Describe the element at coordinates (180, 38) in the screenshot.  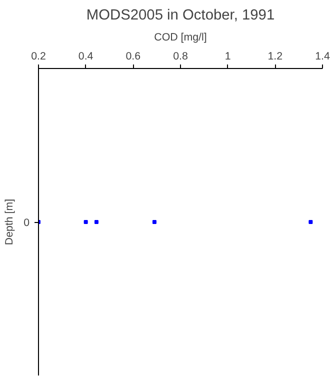
I see `x-axis-title: COD [mg/l]` at that location.